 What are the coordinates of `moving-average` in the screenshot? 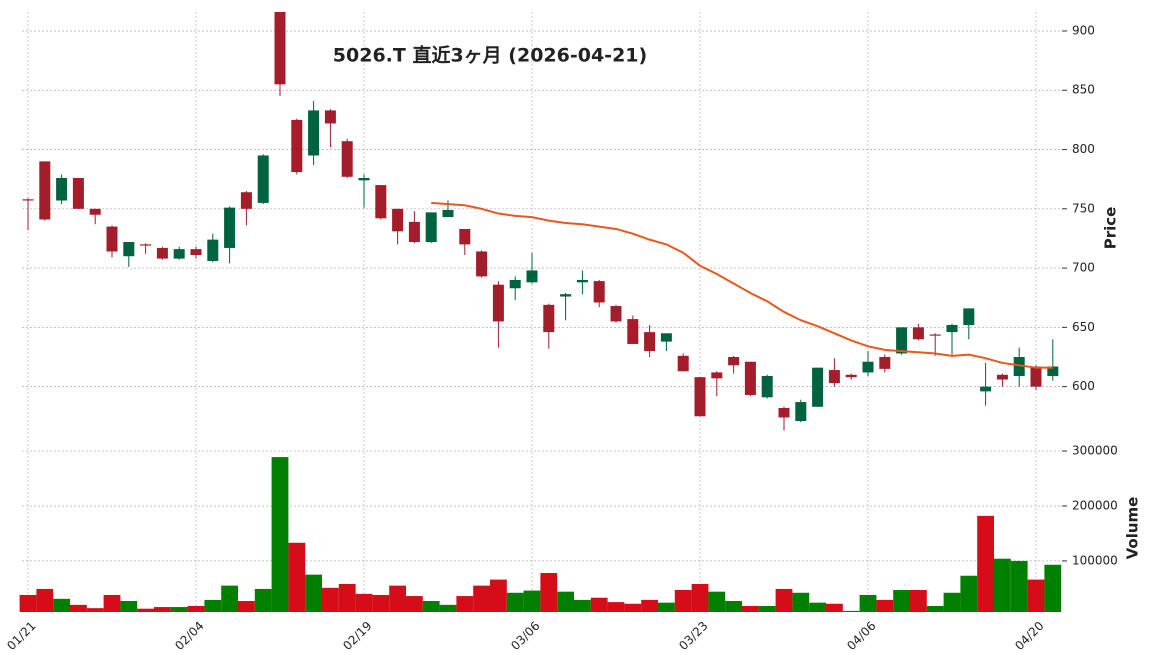 It's located at (742, 285).